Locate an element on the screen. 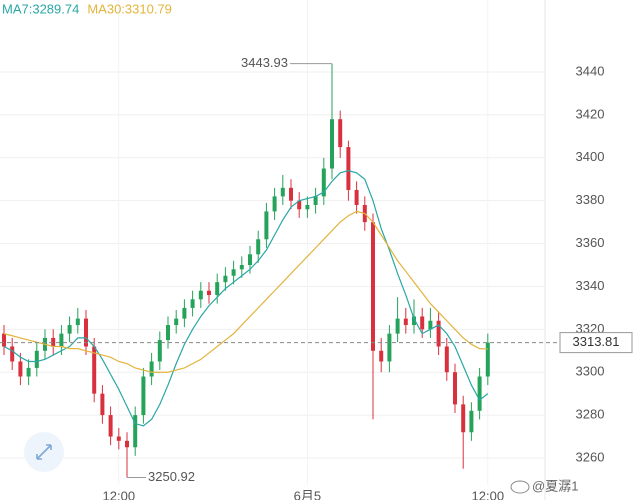 The image size is (634, 500). x-tick-label: 6月5 is located at coordinates (307, 494).